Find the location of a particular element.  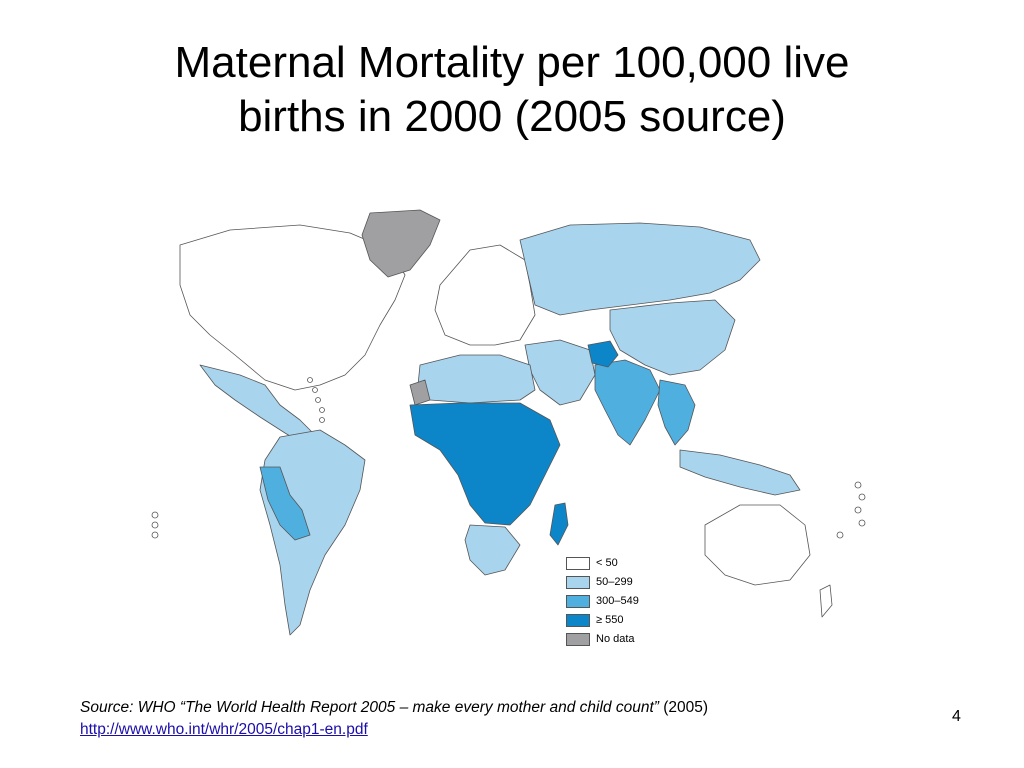

region-andes is located at coordinates (285, 503).